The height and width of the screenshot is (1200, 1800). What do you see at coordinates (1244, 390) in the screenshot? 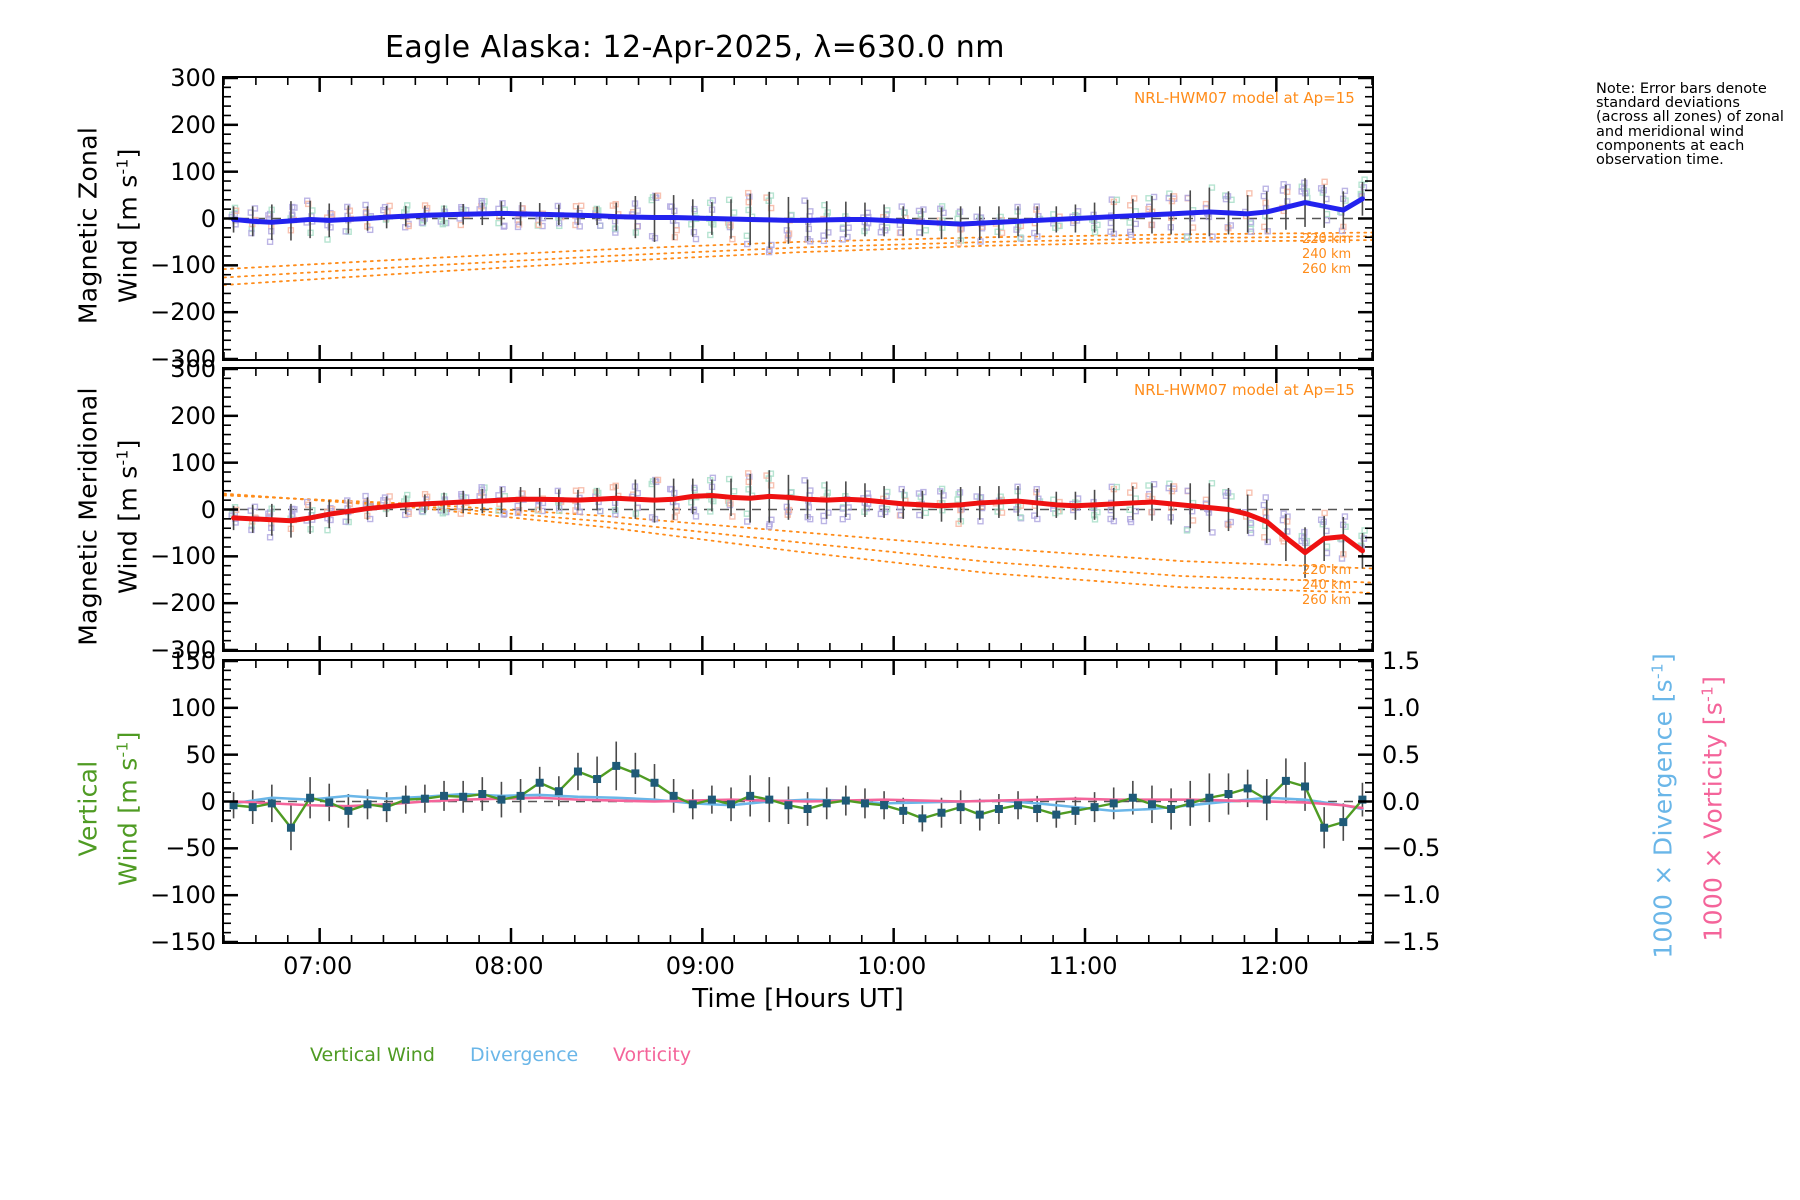
I see `panel2-model-annotation: NRL-HWM07 model at Ap=15` at bounding box center [1244, 390].